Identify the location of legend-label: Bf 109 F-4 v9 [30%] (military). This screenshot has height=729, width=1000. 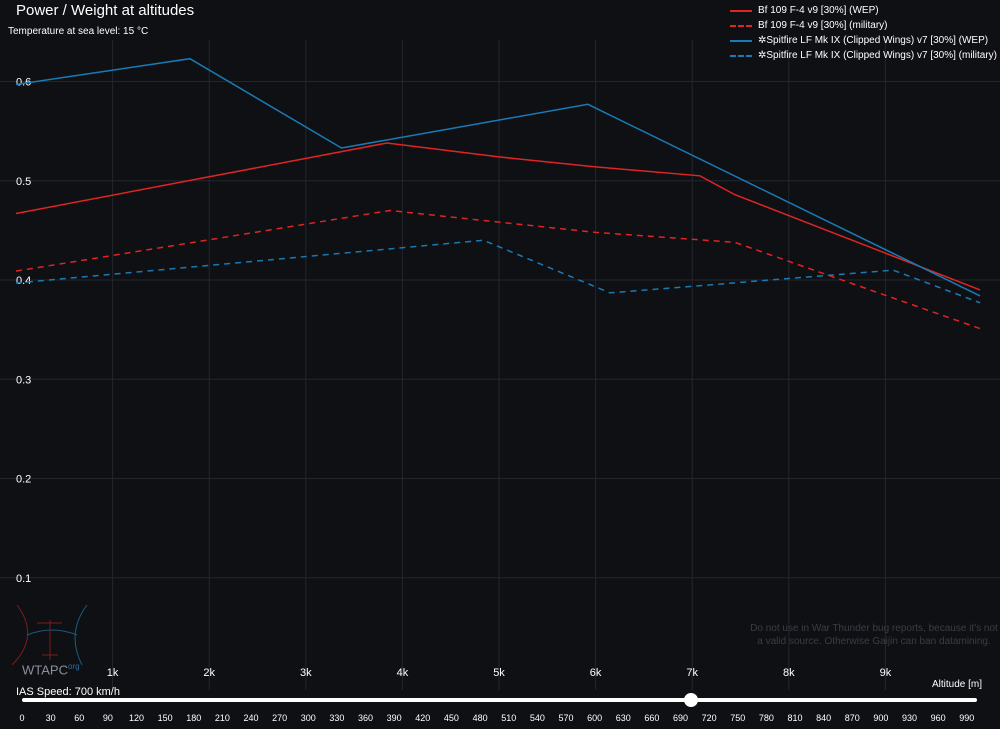
(823, 25).